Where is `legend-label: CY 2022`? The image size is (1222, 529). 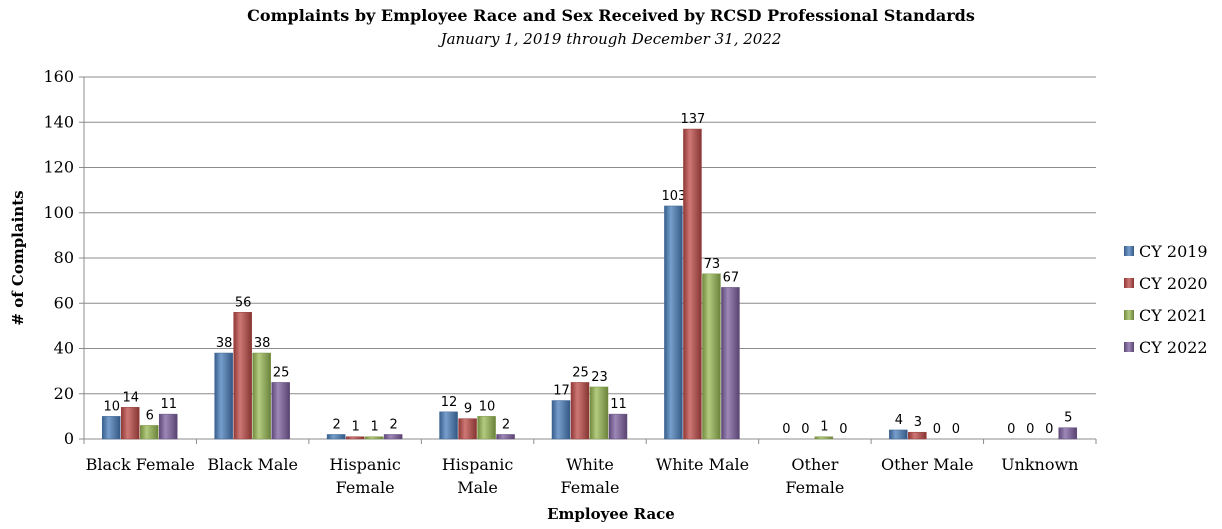 legend-label: CY 2022 is located at coordinates (1173, 347).